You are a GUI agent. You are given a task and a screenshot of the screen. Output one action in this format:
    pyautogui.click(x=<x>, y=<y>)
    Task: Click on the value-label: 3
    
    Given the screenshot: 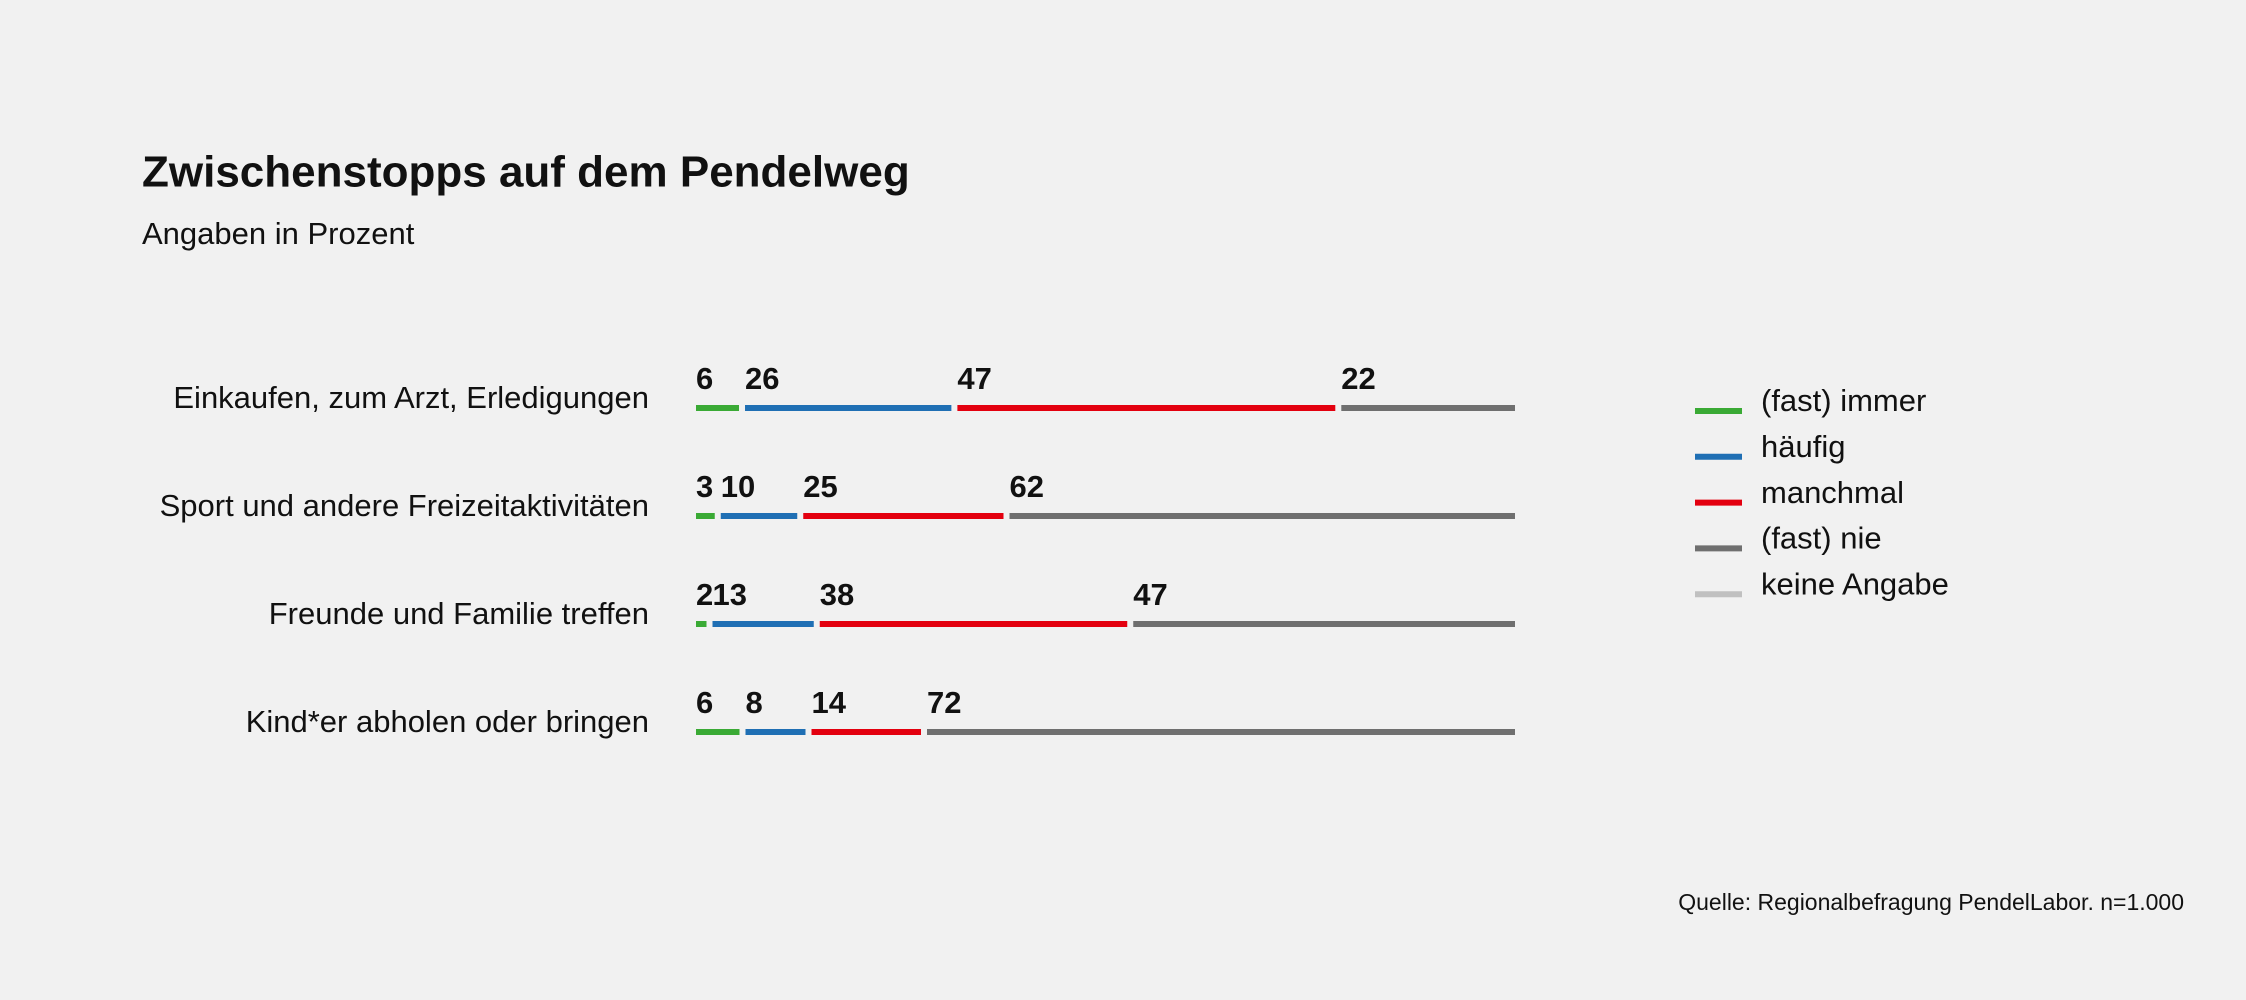 What is the action you would take?
    pyautogui.click(x=704, y=486)
    